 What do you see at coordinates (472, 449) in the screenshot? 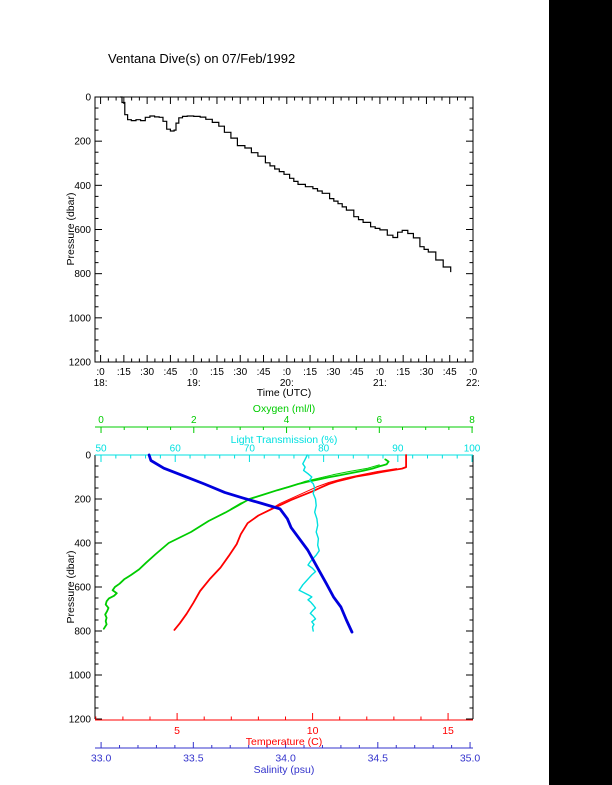
I see `light-tick-label: 100` at bounding box center [472, 449].